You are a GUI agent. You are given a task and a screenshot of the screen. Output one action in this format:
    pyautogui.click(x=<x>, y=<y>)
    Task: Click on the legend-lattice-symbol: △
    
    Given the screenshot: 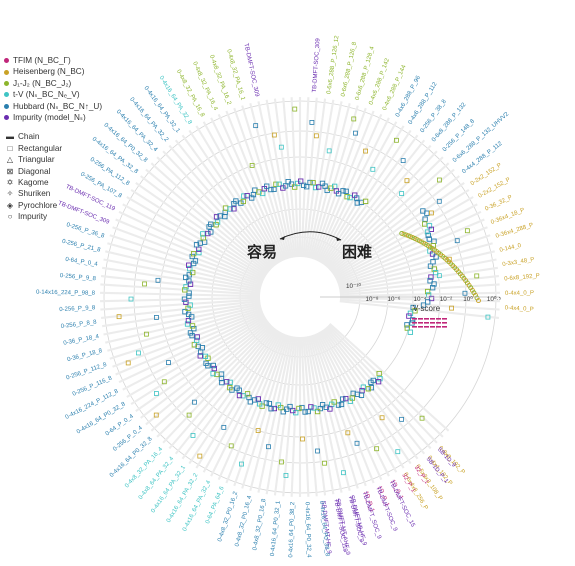 What is the action you would take?
    pyautogui.click(x=10, y=160)
    